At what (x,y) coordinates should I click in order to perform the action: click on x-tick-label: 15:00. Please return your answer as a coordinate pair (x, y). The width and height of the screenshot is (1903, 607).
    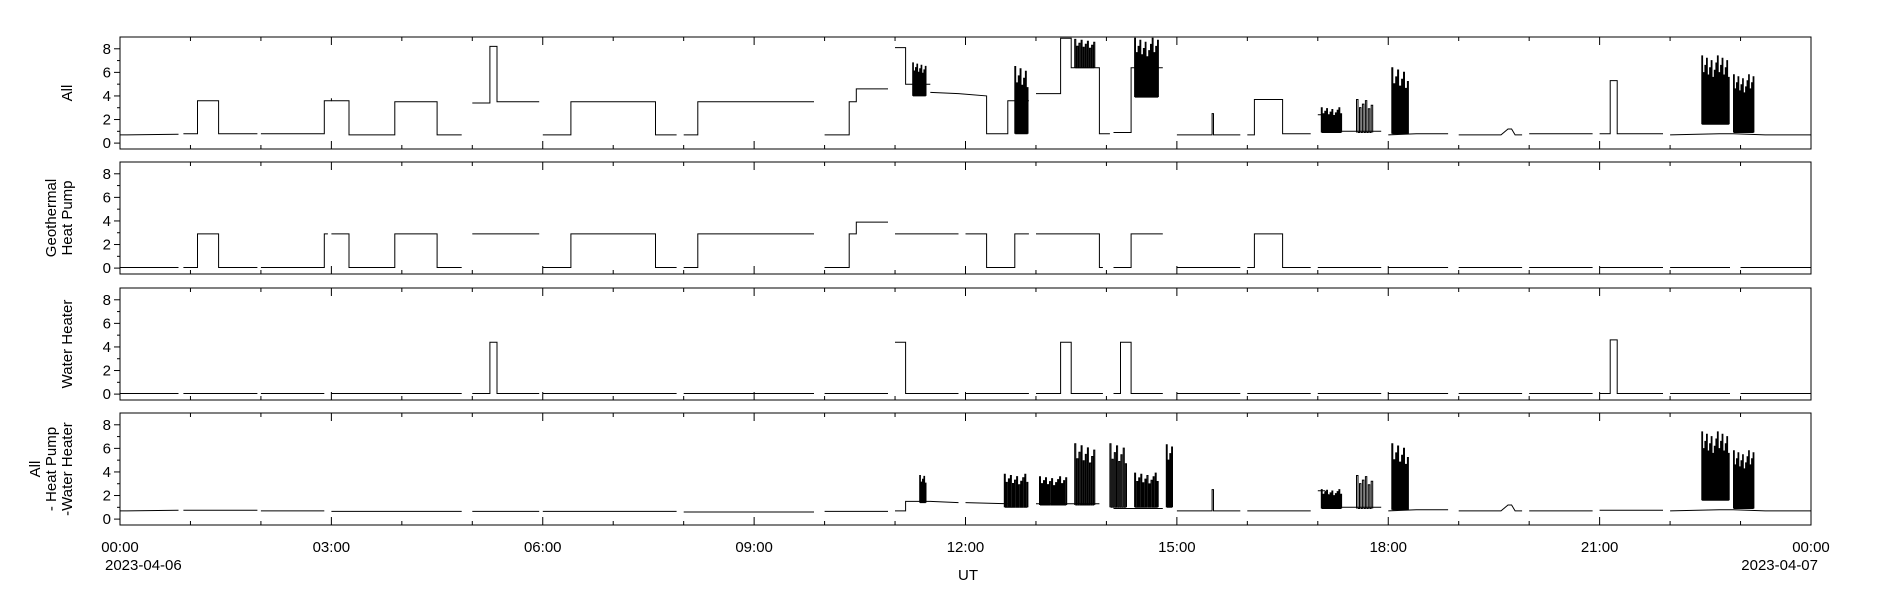
    Looking at the image, I should click on (1177, 547).